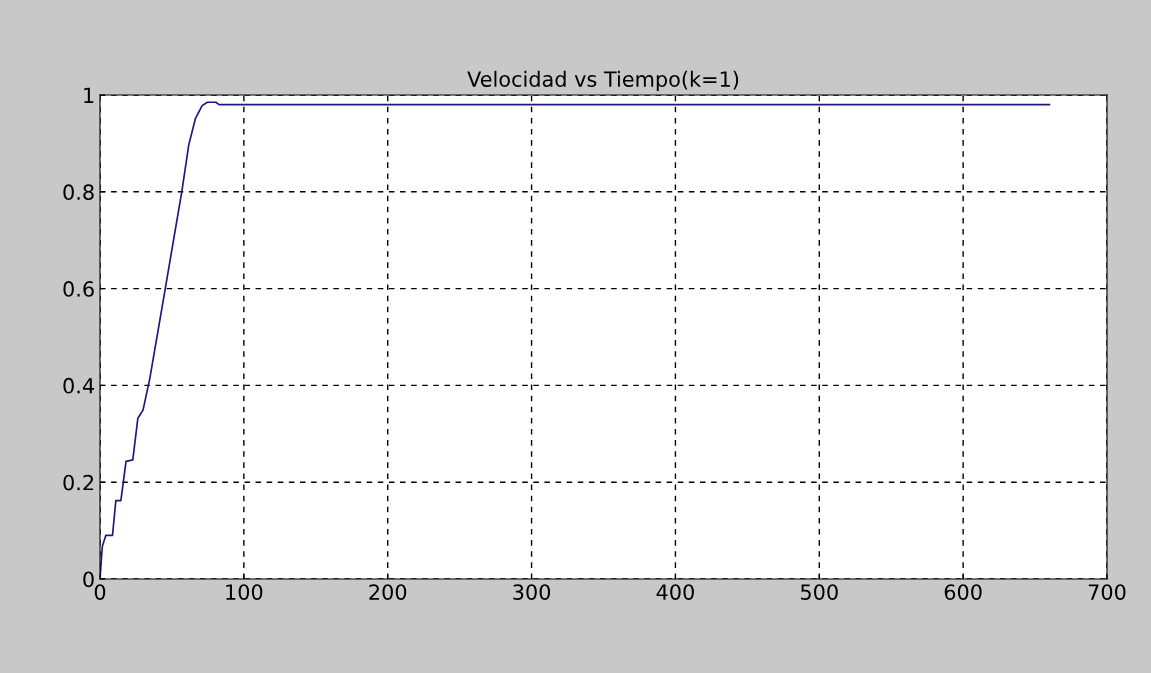 The height and width of the screenshot is (673, 1151). What do you see at coordinates (89, 95) in the screenshot?
I see `y-tick-label: 1` at bounding box center [89, 95].